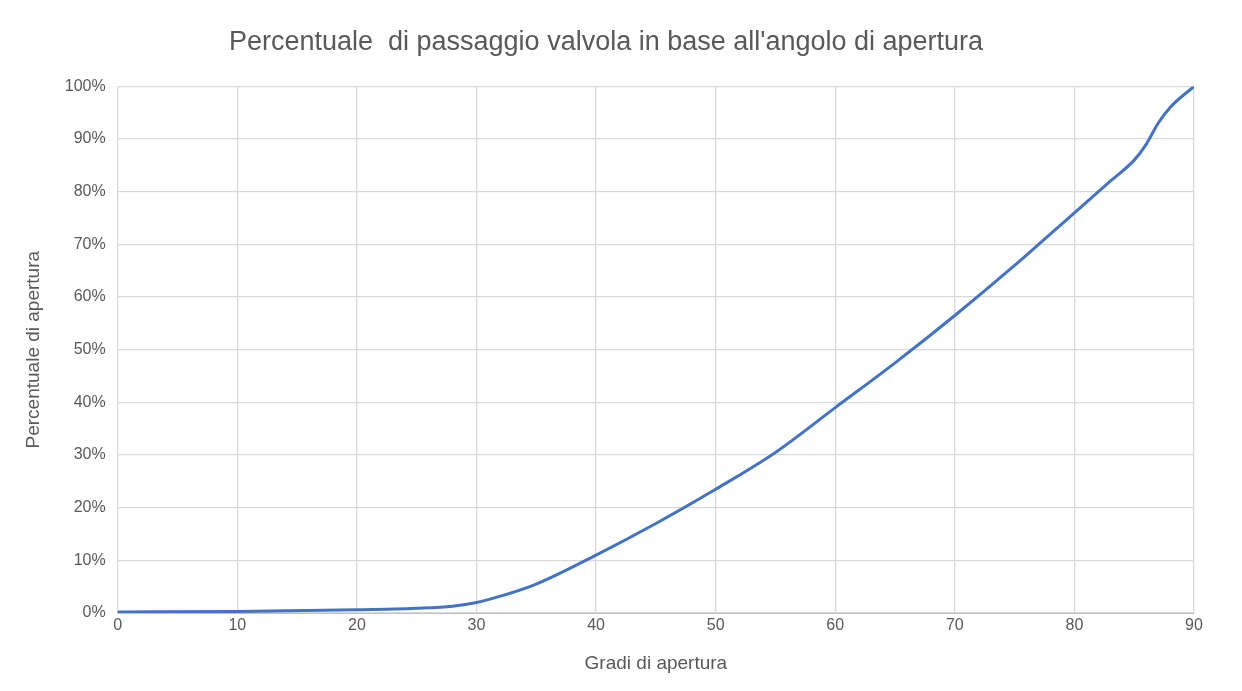 This screenshot has width=1242, height=691. What do you see at coordinates (89, 401) in the screenshot?
I see `y-tick-label: 40%` at bounding box center [89, 401].